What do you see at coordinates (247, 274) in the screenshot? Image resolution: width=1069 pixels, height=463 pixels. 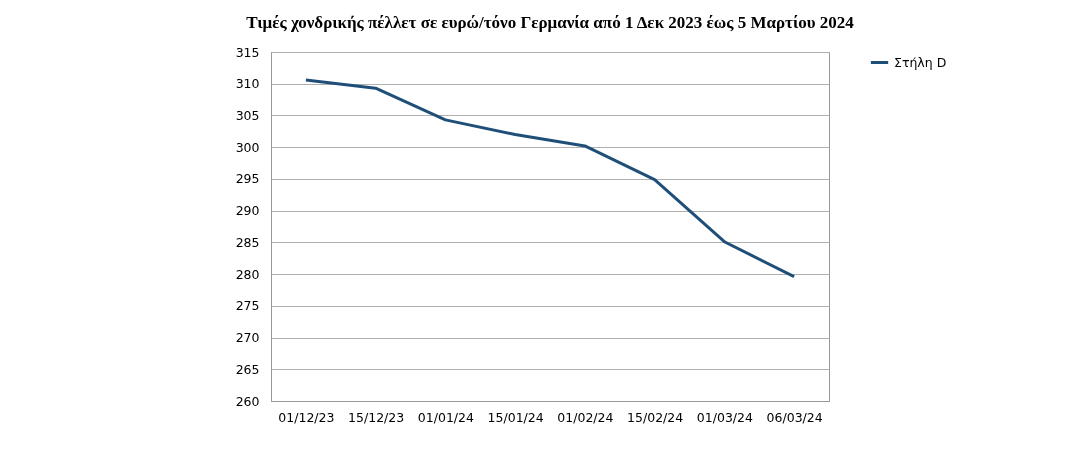 I see `y-tick-label: 280` at bounding box center [247, 274].